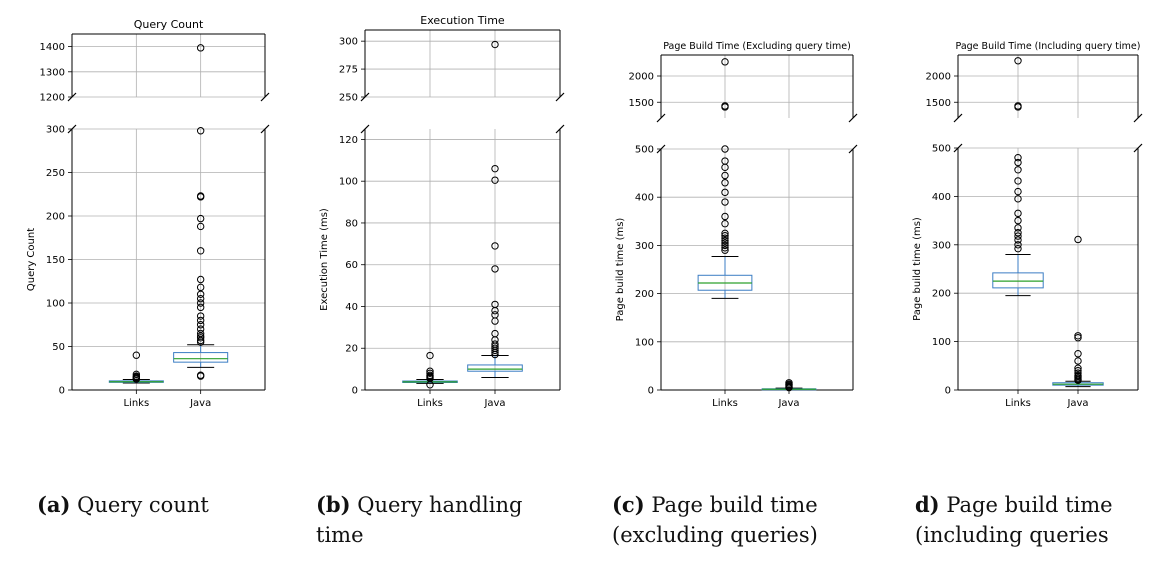 The image size is (1155, 578). I want to click on y-tick-label: 50, so click(58, 347).